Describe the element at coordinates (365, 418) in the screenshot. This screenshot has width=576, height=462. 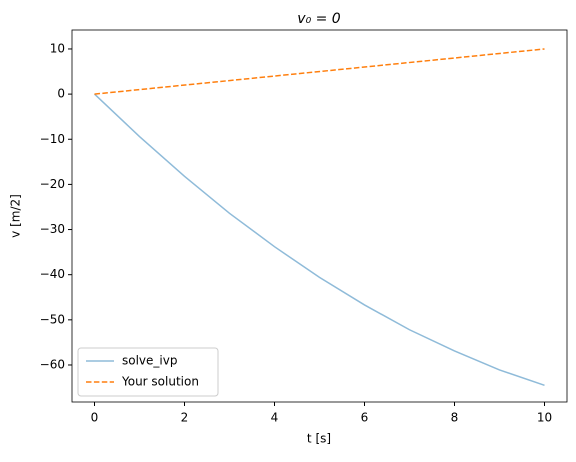
I see `x-tick-label: 6` at that location.